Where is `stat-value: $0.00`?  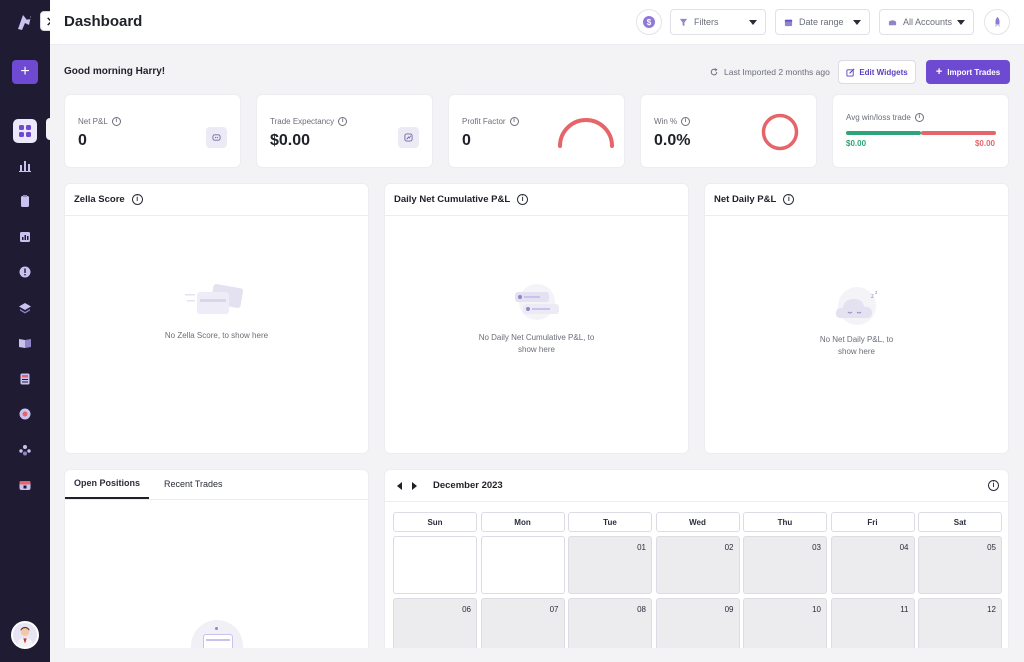
stat-value: $0.00 is located at coordinates (290, 140).